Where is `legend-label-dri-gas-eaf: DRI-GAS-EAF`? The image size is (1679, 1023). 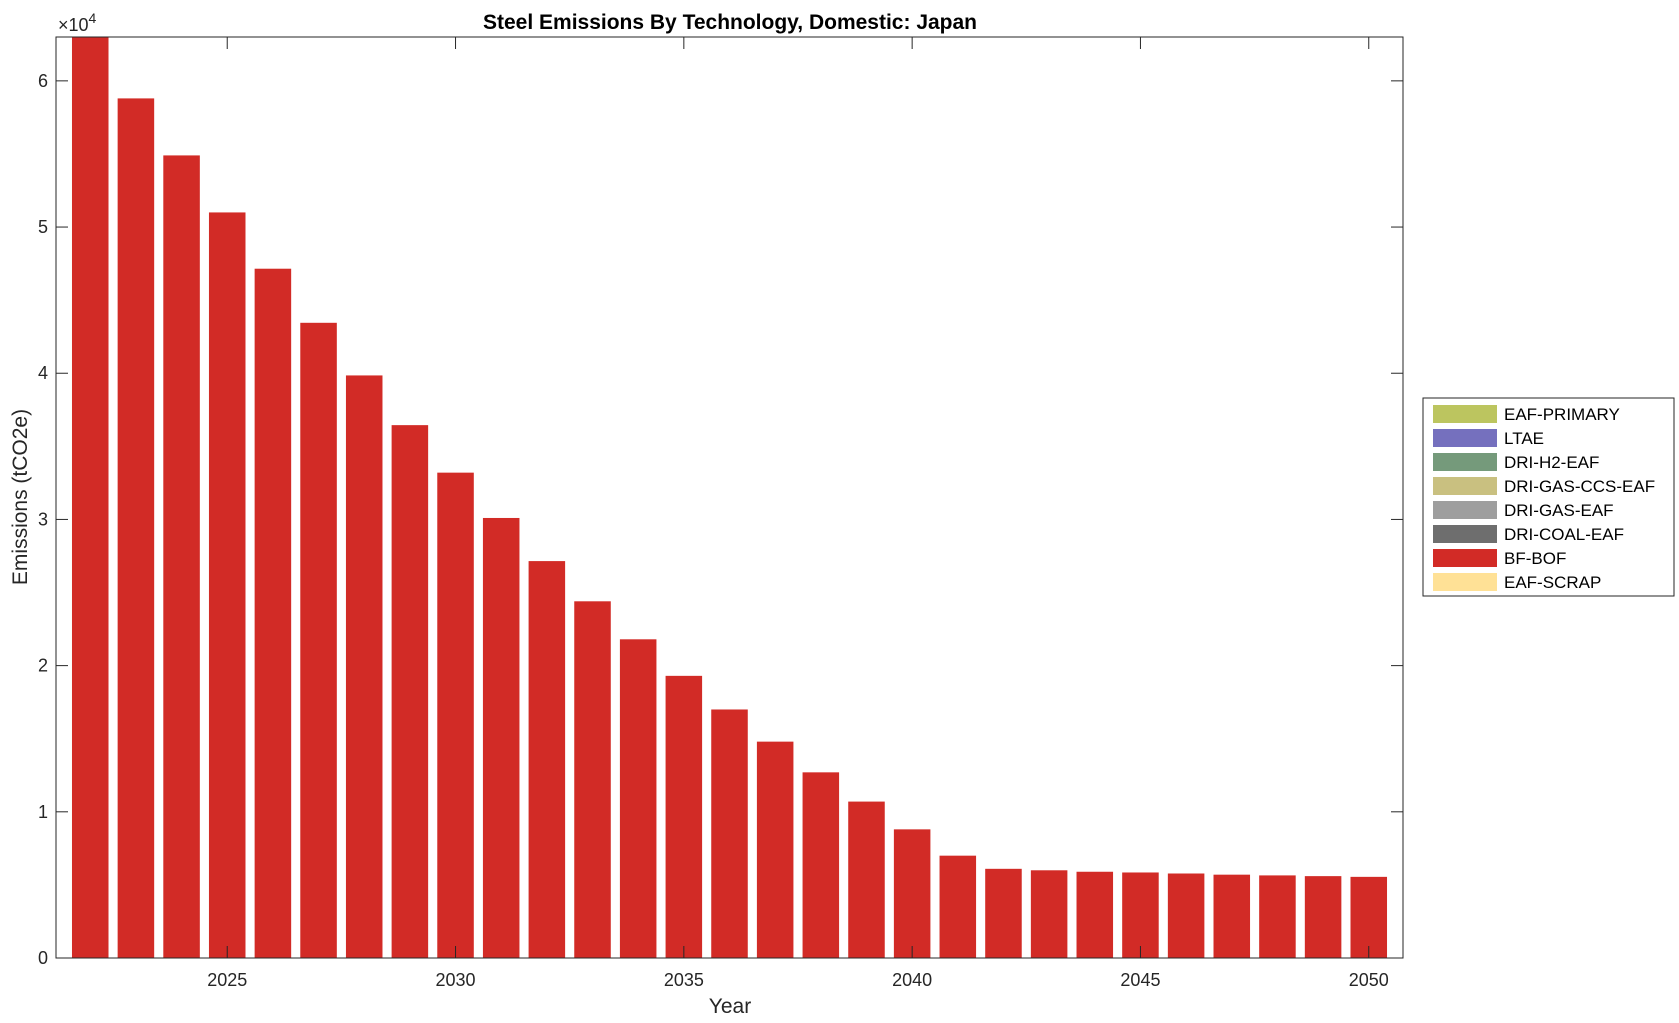 legend-label-dri-gas-eaf: DRI-GAS-EAF is located at coordinates (1559, 510).